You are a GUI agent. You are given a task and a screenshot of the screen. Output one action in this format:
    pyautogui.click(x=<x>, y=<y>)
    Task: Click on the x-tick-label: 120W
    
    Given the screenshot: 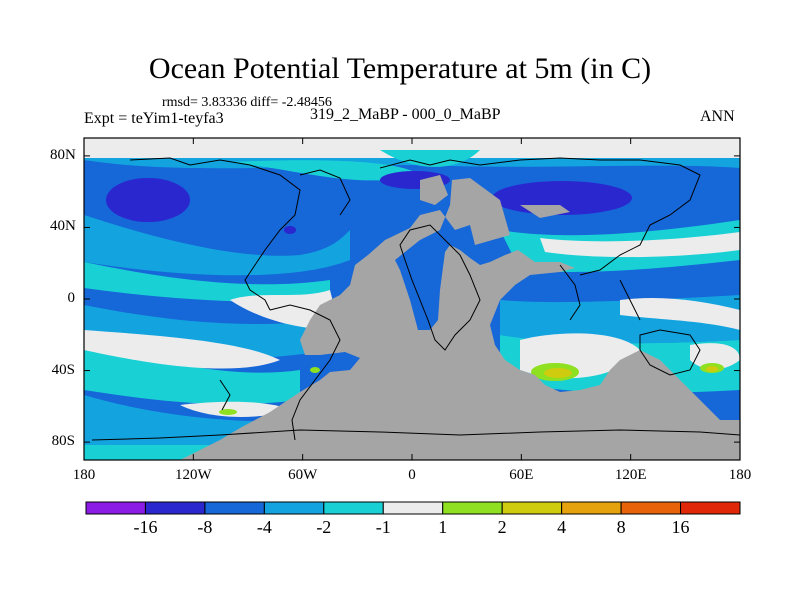 What is the action you would take?
    pyautogui.click(x=193, y=475)
    